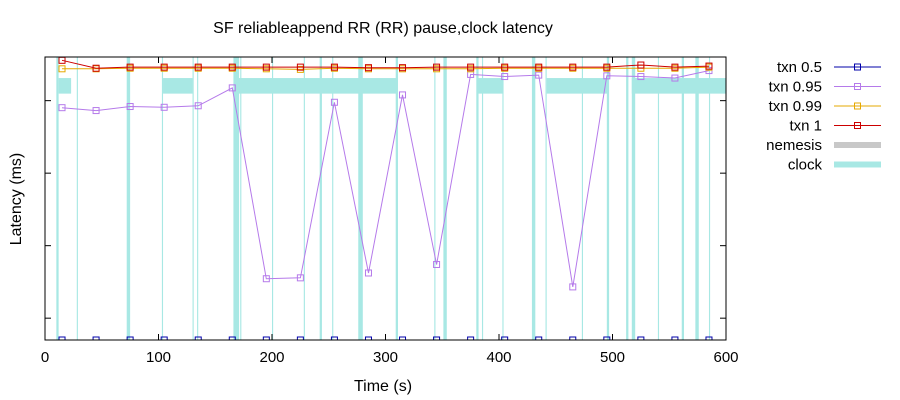  I want to click on legend-label: txn 0.95, so click(795, 87).